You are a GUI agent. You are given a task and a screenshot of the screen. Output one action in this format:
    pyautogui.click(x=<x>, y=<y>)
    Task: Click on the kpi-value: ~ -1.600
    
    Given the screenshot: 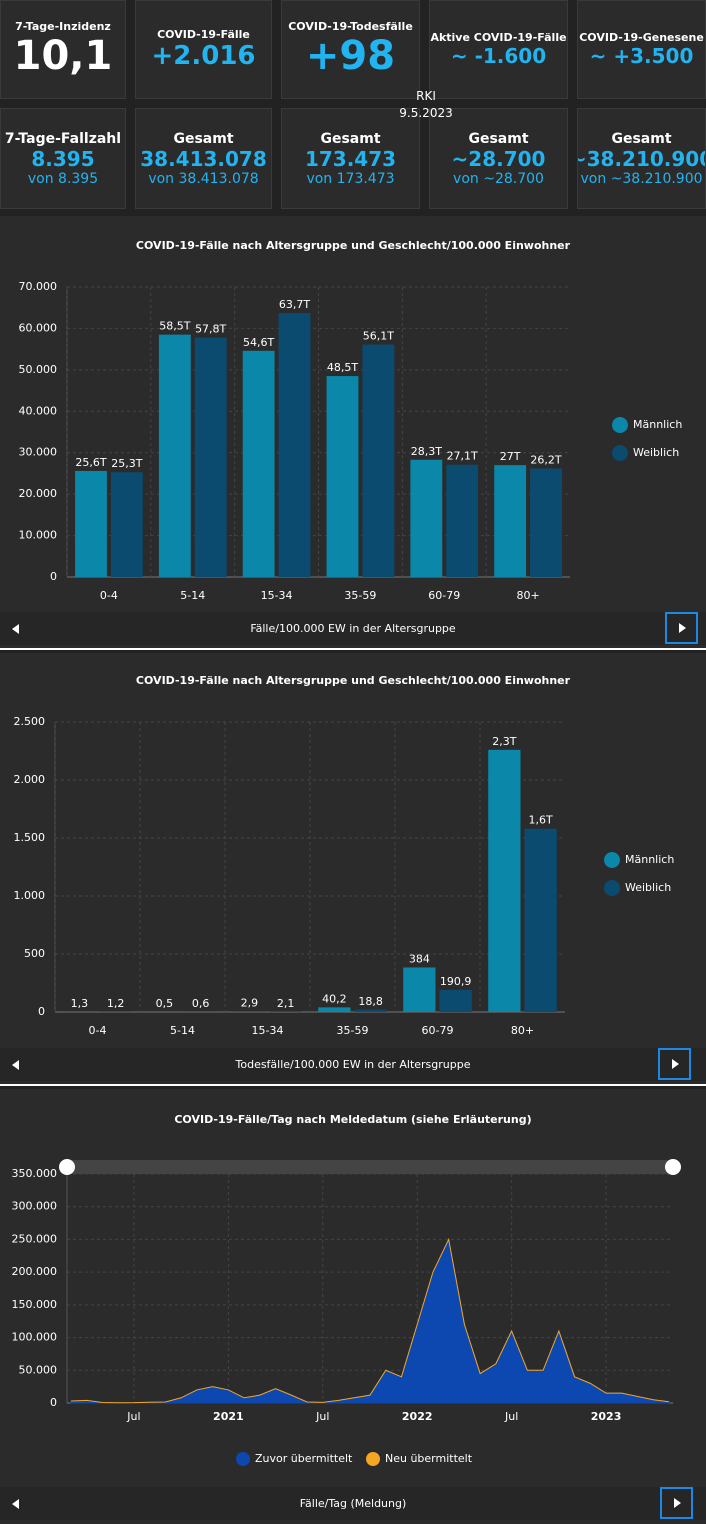 What is the action you would take?
    pyautogui.click(x=498, y=56)
    